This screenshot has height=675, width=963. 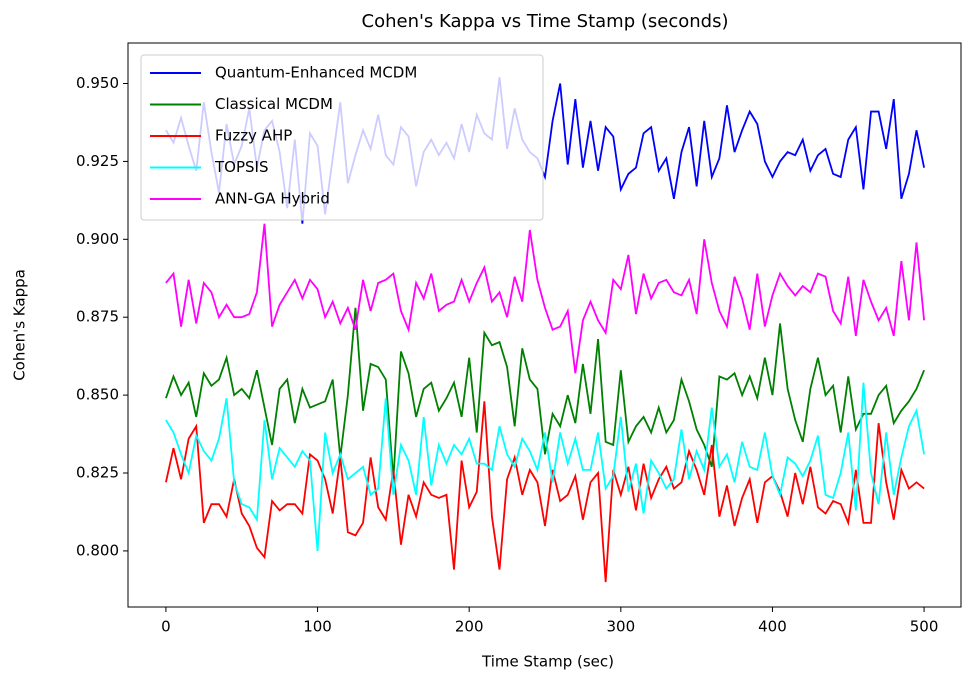 What do you see at coordinates (253, 136) in the screenshot?
I see `legend-label: Fuzzy AHP` at bounding box center [253, 136].